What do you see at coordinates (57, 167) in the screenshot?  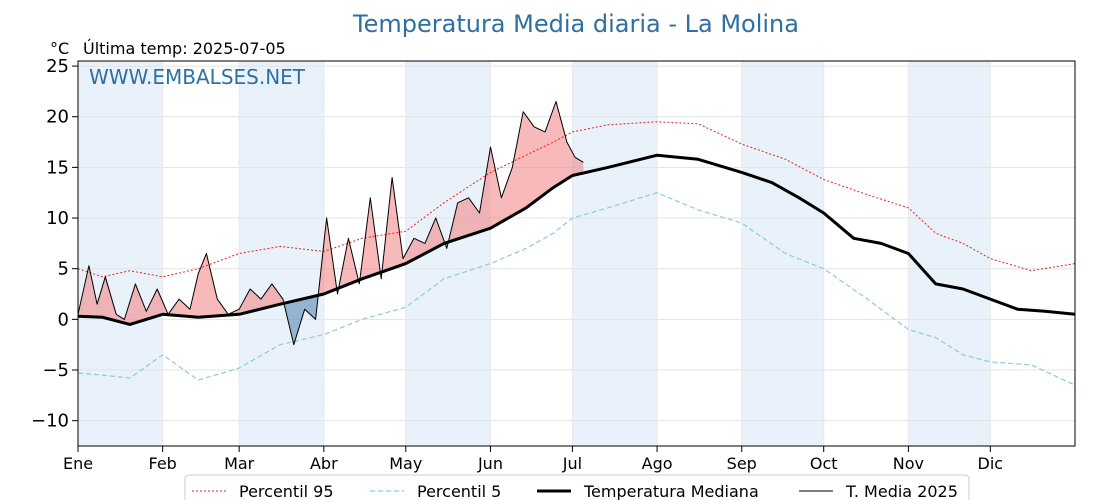 I see `y-tick-label-15: 15` at bounding box center [57, 167].